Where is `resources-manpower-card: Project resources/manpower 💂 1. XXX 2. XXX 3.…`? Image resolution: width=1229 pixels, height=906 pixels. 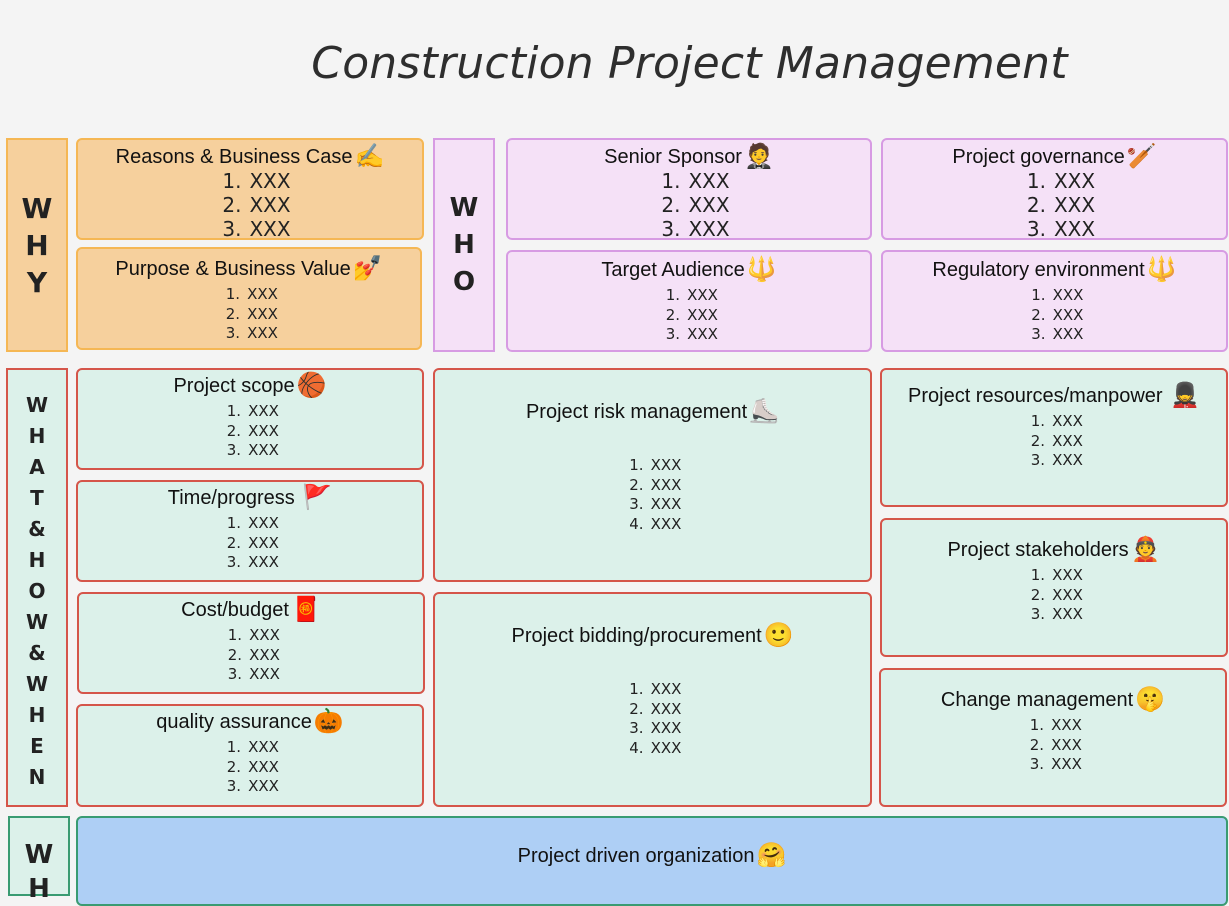
resources-manpower-card: Project resources/manpower 💂 1. XXX 2. XXX 3.… is located at coordinates (1054, 437).